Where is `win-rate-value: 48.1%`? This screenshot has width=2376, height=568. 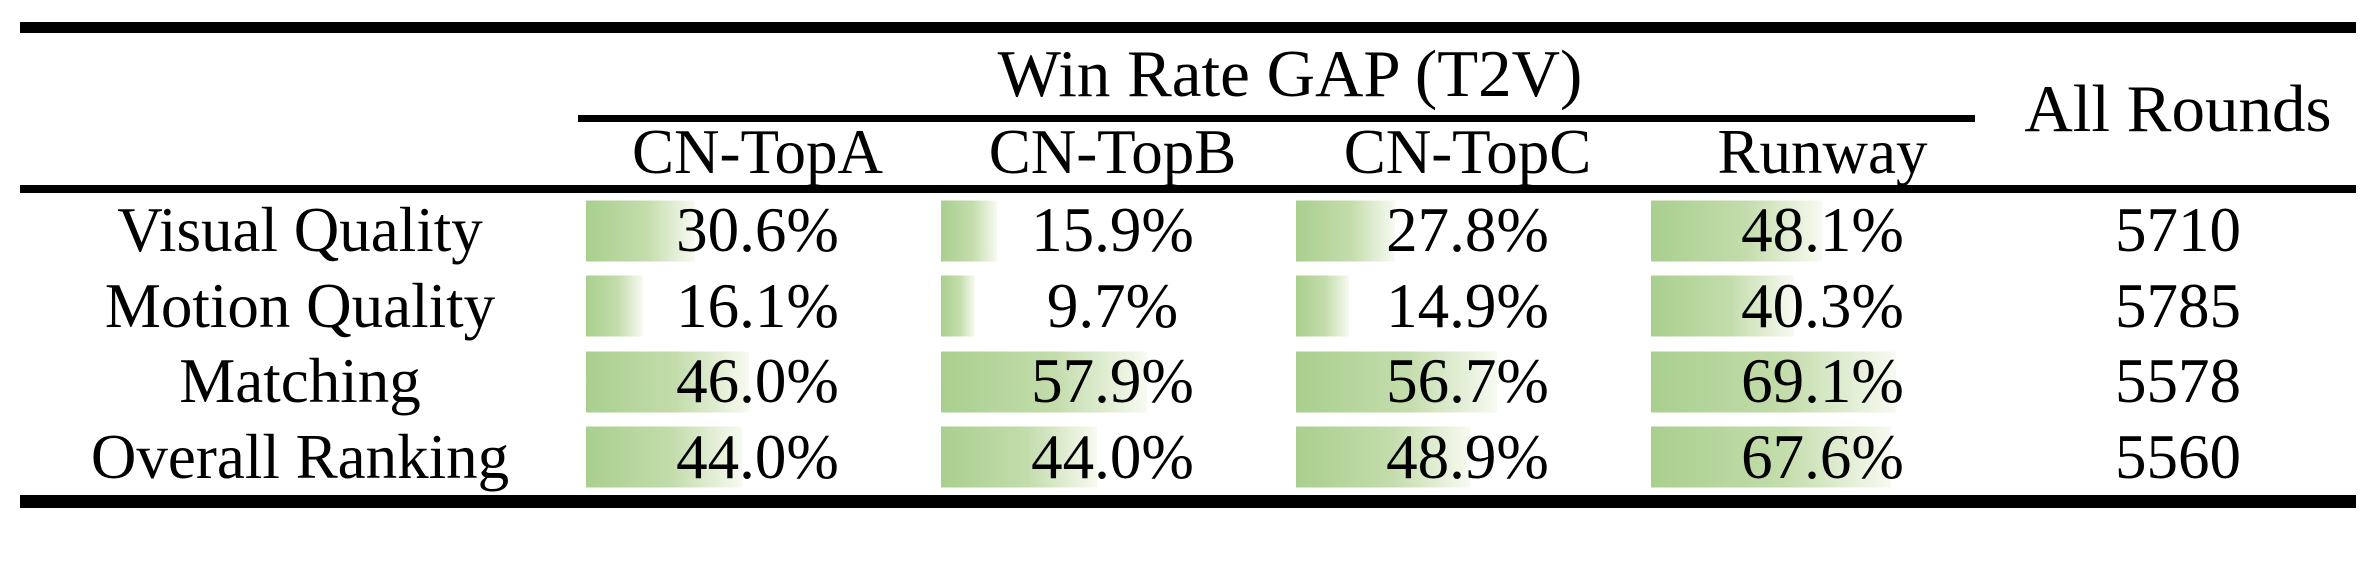 win-rate-value: 48.1% is located at coordinates (1822, 230).